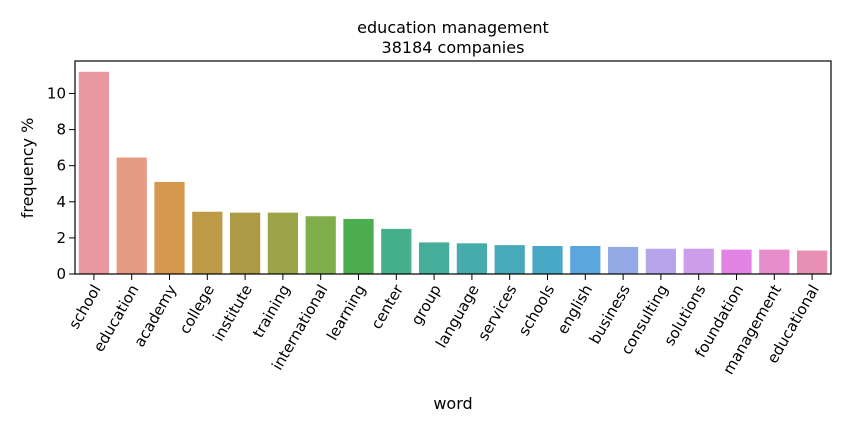 This screenshot has height=432, width=864. Describe the element at coordinates (472, 258) in the screenshot. I see `bar-language` at that location.